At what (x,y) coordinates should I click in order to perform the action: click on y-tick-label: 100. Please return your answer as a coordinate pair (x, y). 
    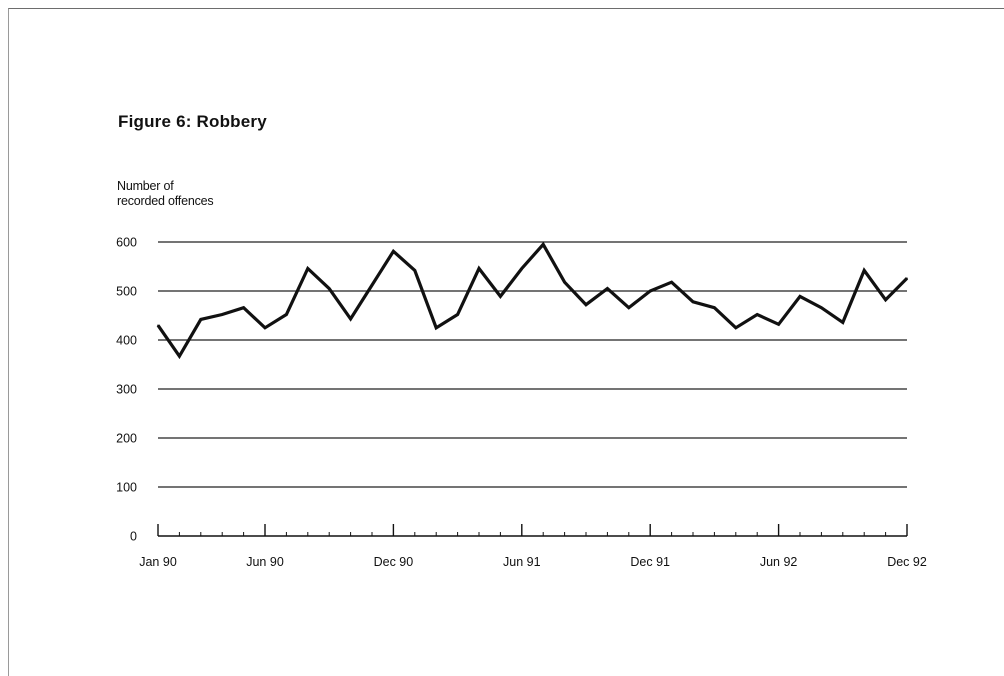
    Looking at the image, I should click on (126, 488).